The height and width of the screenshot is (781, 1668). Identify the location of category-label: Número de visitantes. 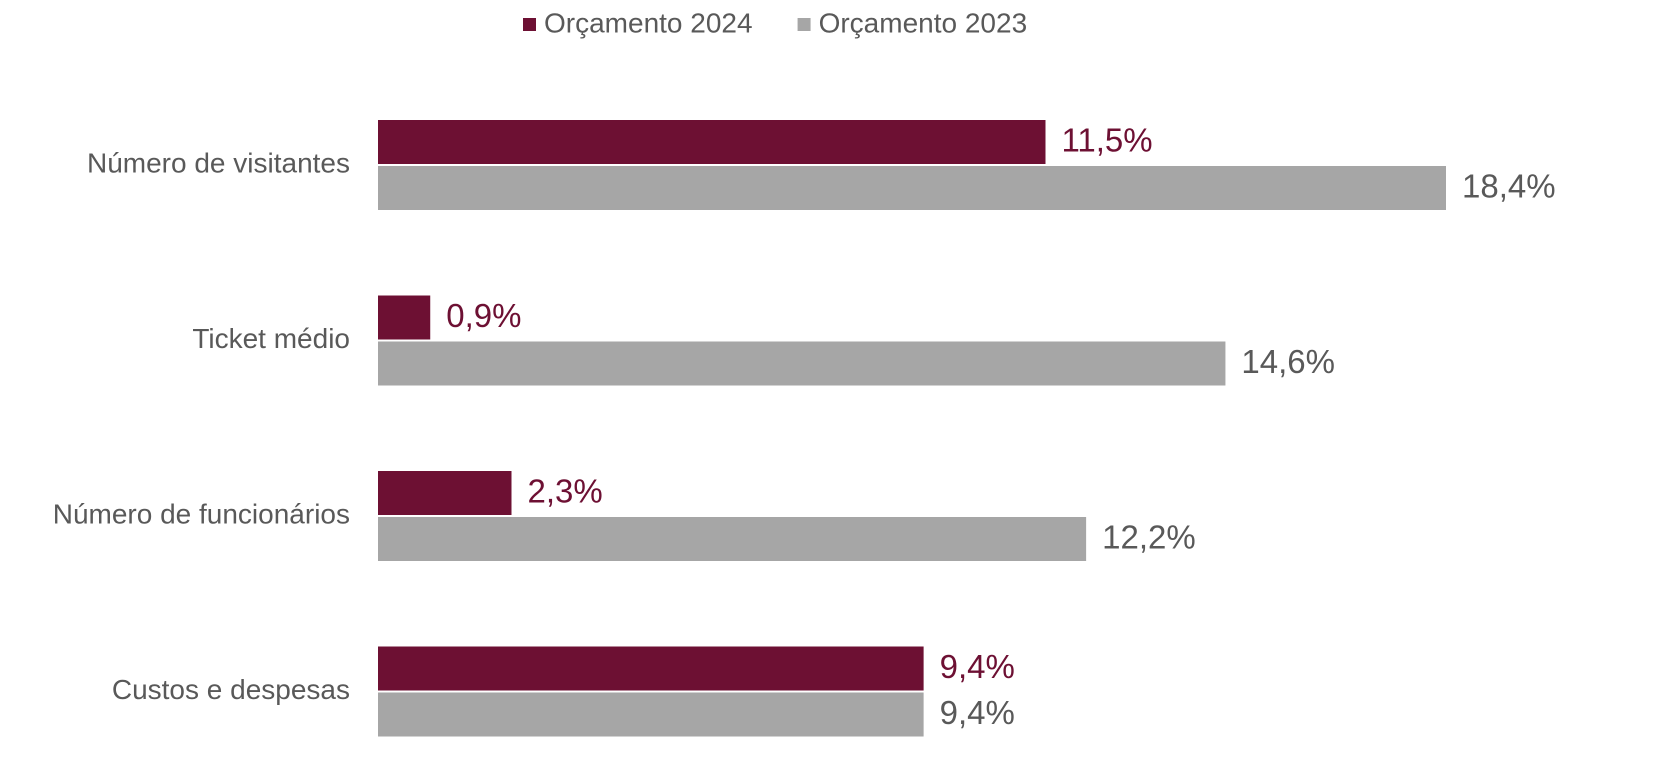
(218, 162).